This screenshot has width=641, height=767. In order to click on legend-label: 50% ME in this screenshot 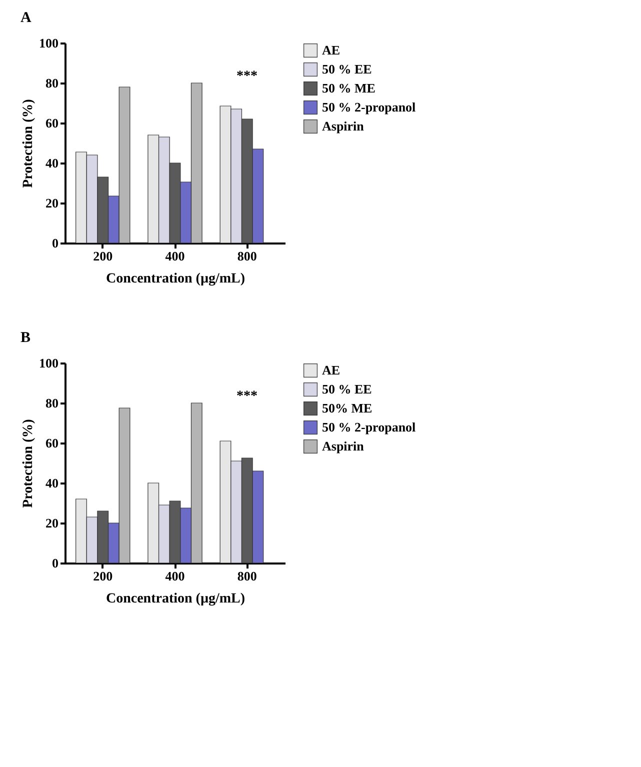, I will do `click(347, 408)`.